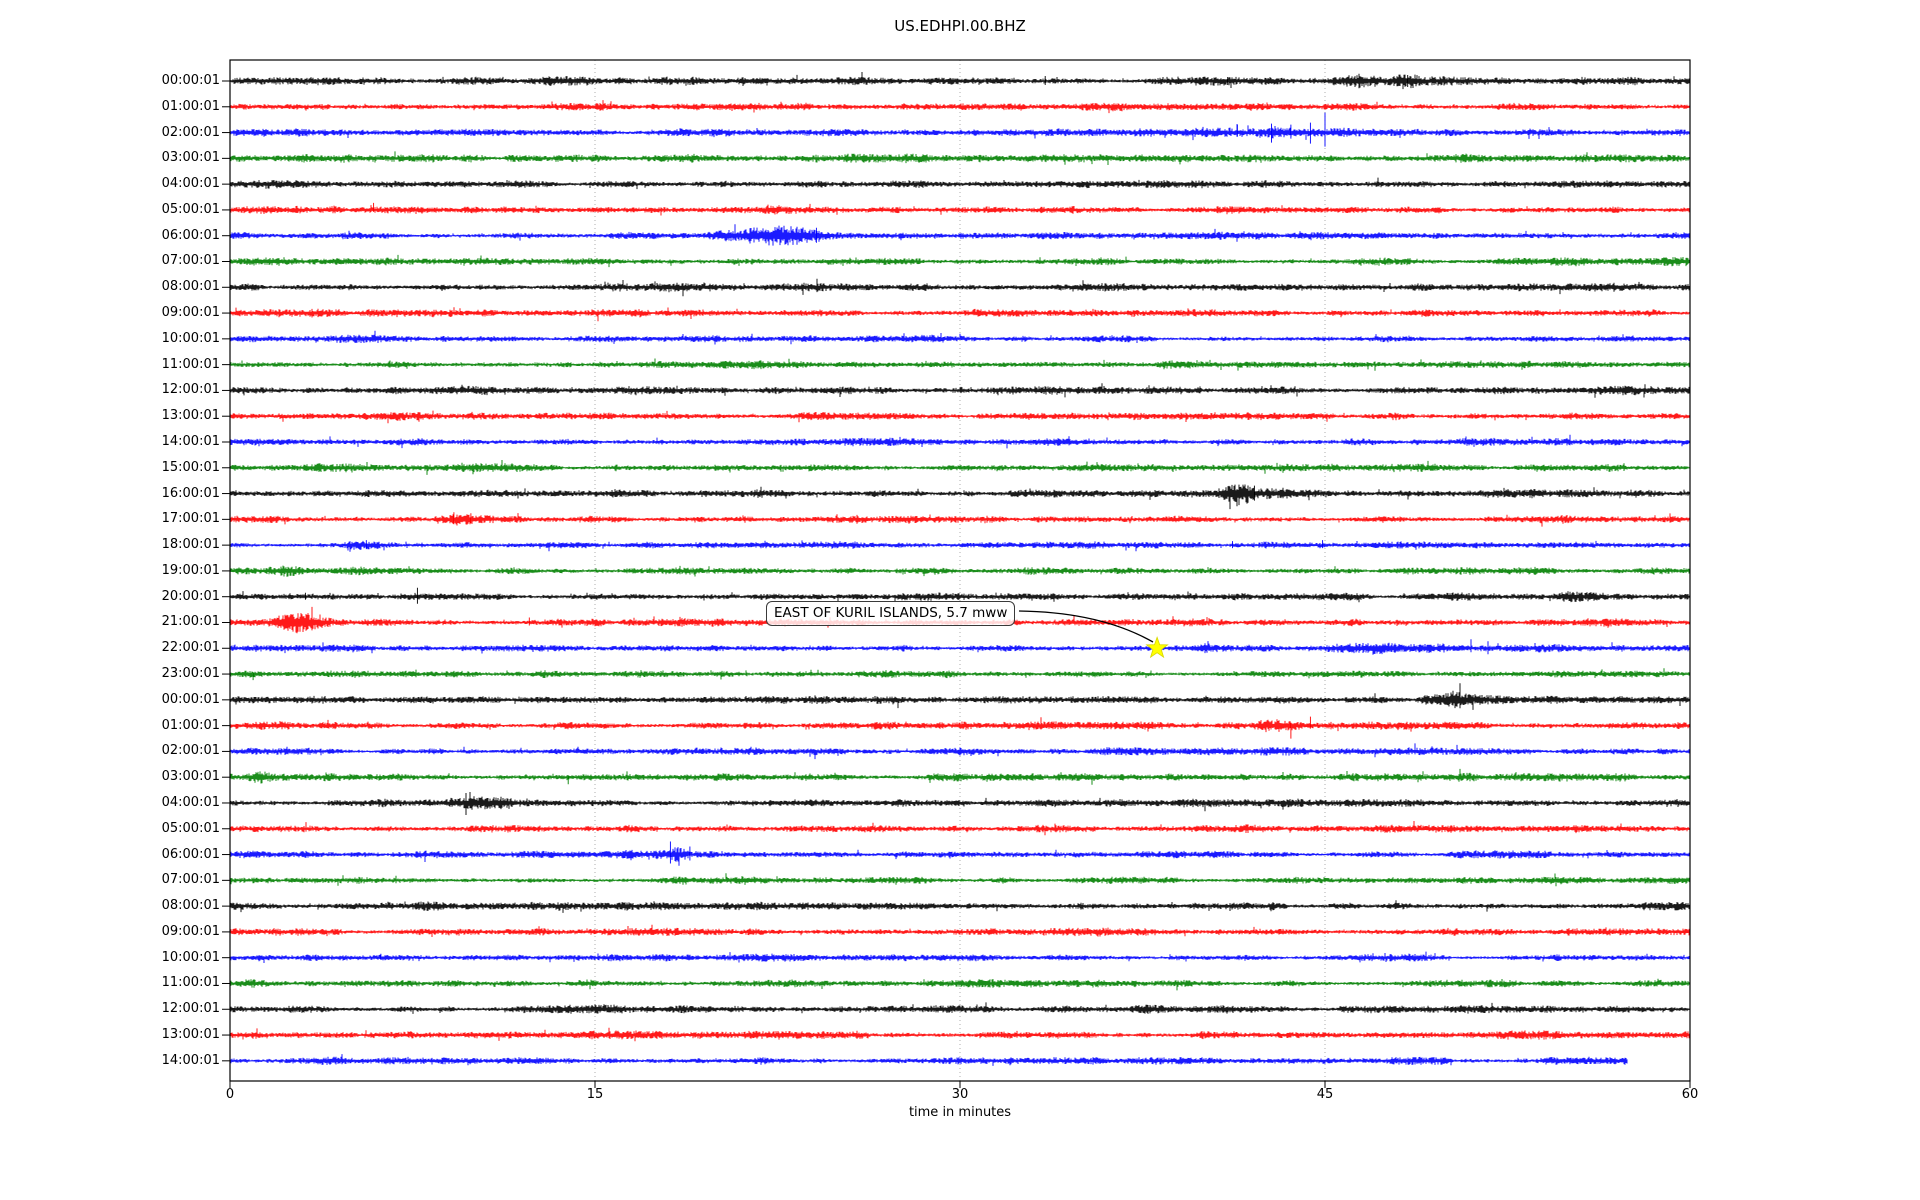  Describe the element at coordinates (190, 596) in the screenshot. I see `row-label-20: 20:00:01` at that location.